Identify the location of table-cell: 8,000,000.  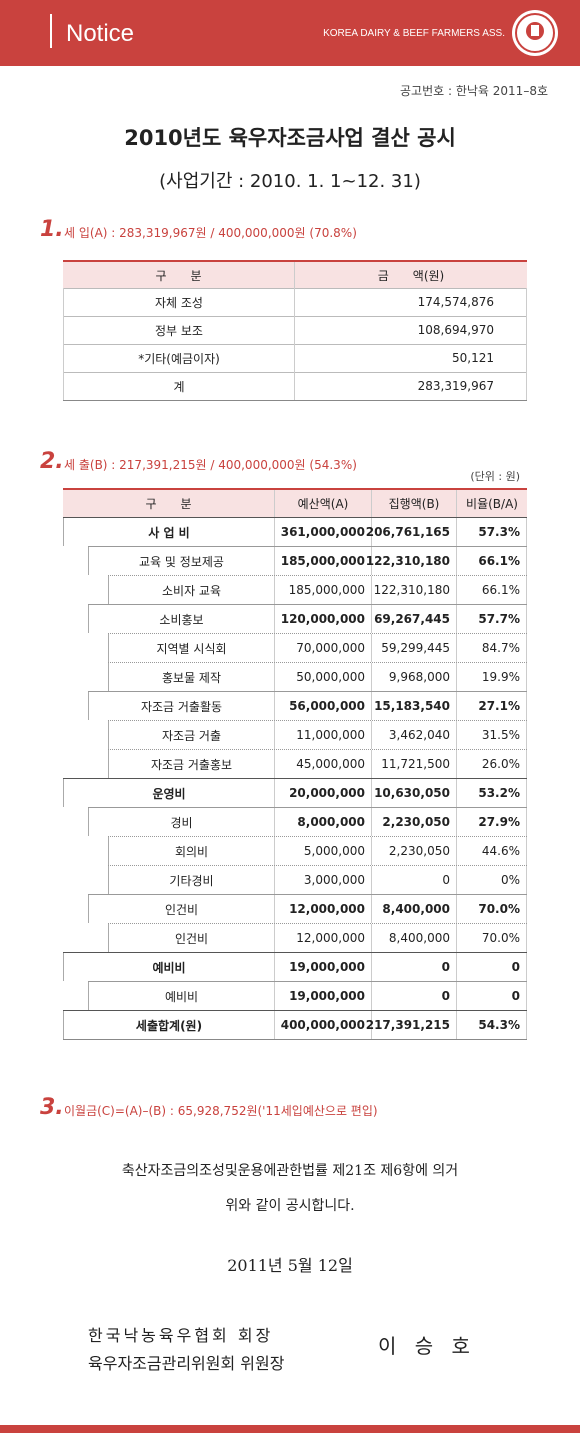
(323, 822).